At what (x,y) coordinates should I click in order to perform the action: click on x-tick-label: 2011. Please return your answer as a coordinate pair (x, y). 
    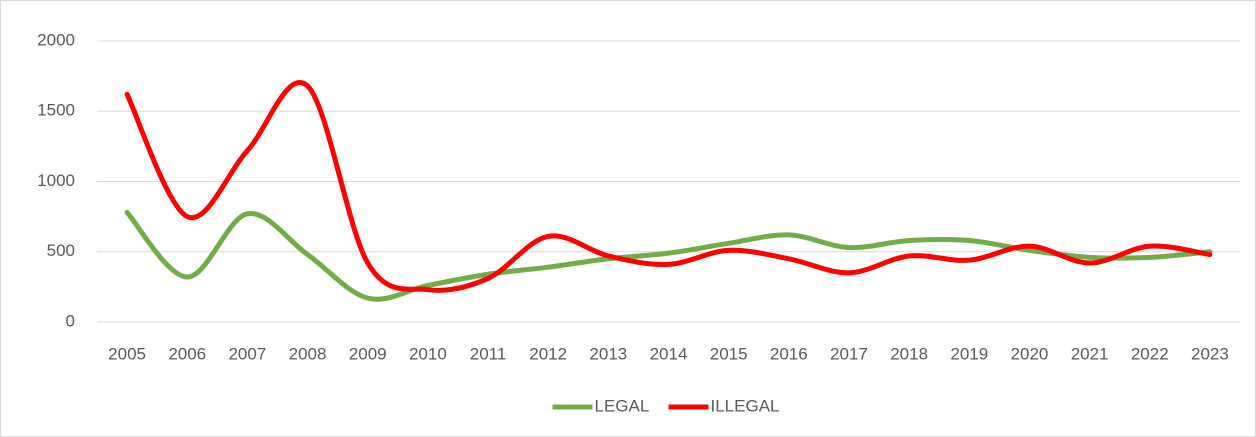
    Looking at the image, I should click on (488, 353).